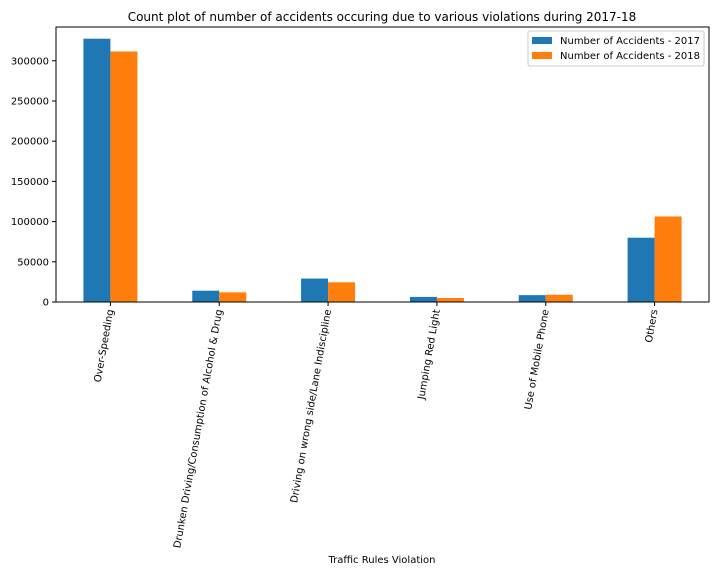 The width and height of the screenshot is (720, 576). I want to click on y-tick-label: 0, so click(46, 303).